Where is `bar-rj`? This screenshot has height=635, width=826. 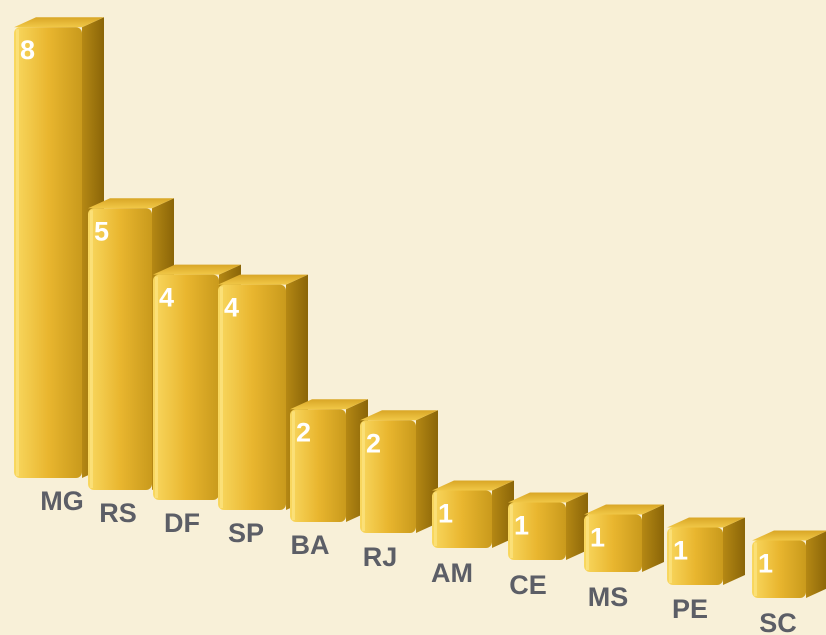 bar-rj is located at coordinates (399, 471).